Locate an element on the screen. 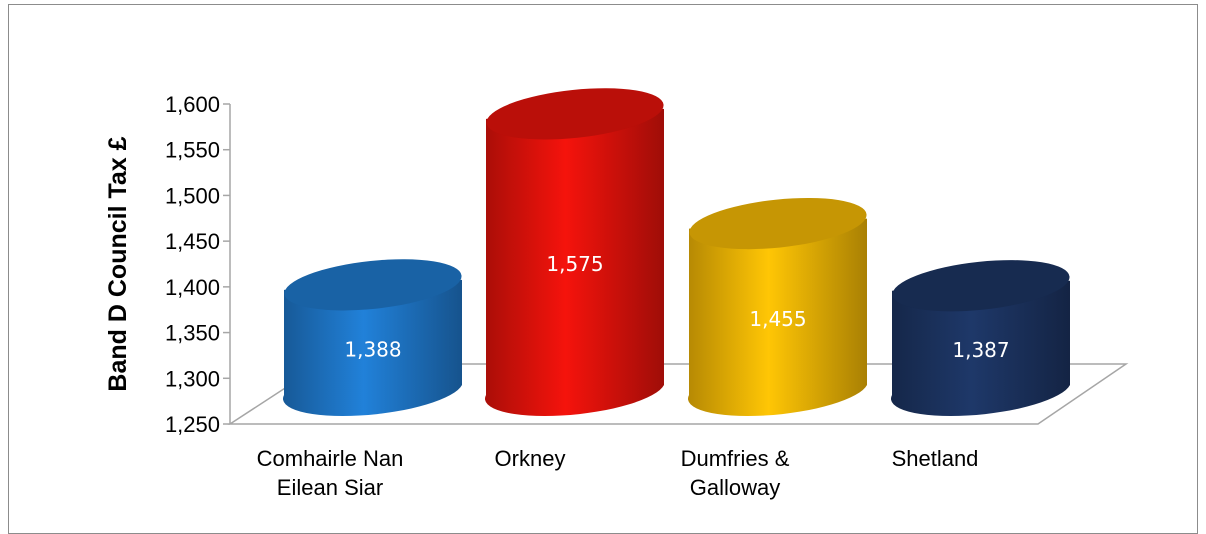 This screenshot has height=534, width=1206. x-category-label: Dumfries & Galloway is located at coordinates (735, 473).